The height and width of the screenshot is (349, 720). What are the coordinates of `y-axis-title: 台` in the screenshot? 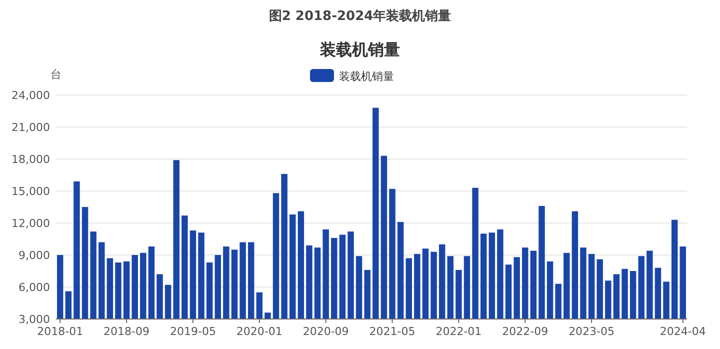 It's located at (56, 74).